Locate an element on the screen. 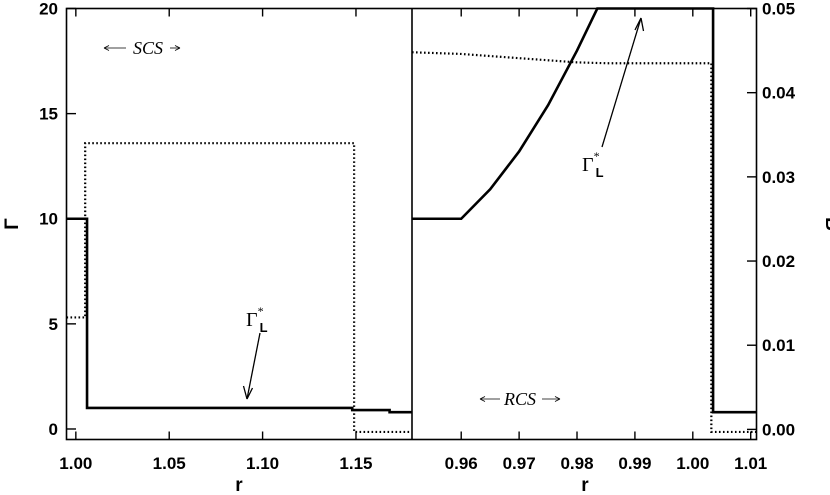 This screenshot has width=830, height=495. right-y-tick-label: 0.02 is located at coordinates (778, 261).